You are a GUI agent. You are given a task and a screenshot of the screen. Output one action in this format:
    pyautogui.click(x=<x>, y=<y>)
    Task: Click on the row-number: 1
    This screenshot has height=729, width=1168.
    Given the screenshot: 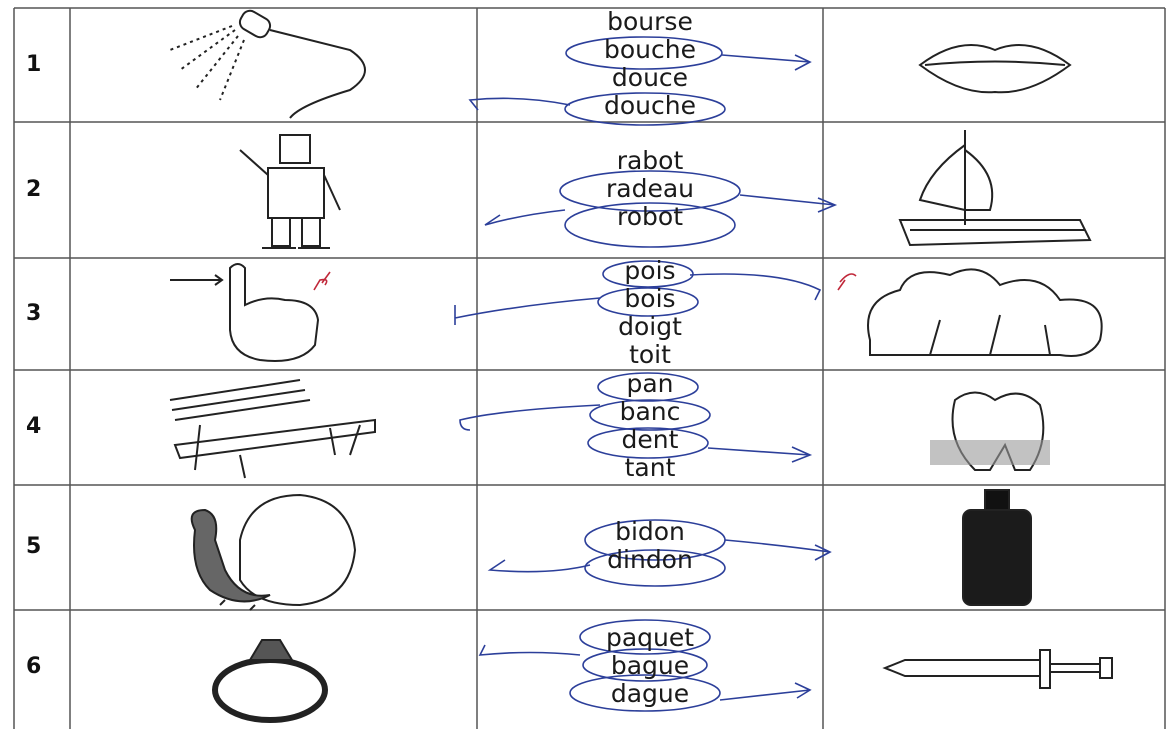 What is the action you would take?
    pyautogui.click(x=33, y=64)
    